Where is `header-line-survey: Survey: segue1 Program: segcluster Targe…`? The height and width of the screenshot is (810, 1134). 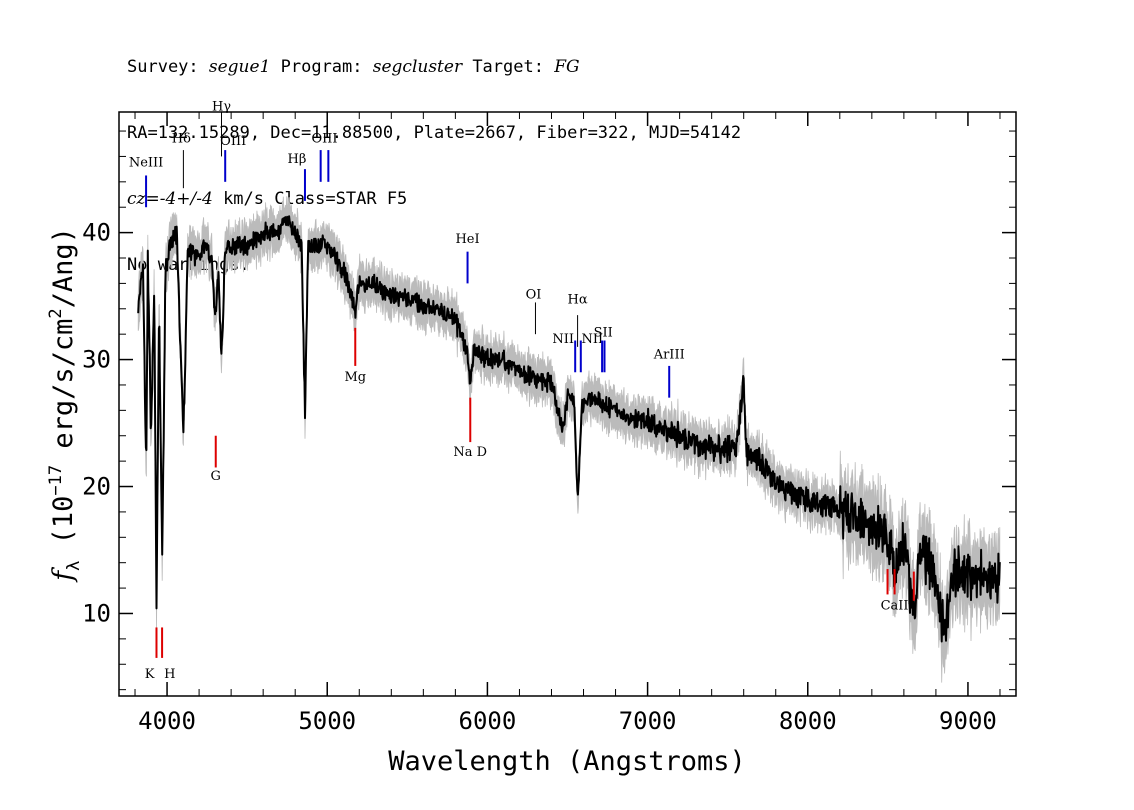 header-line-survey: Survey: segue1 Program: segcluster Targe… is located at coordinates (434, 67).